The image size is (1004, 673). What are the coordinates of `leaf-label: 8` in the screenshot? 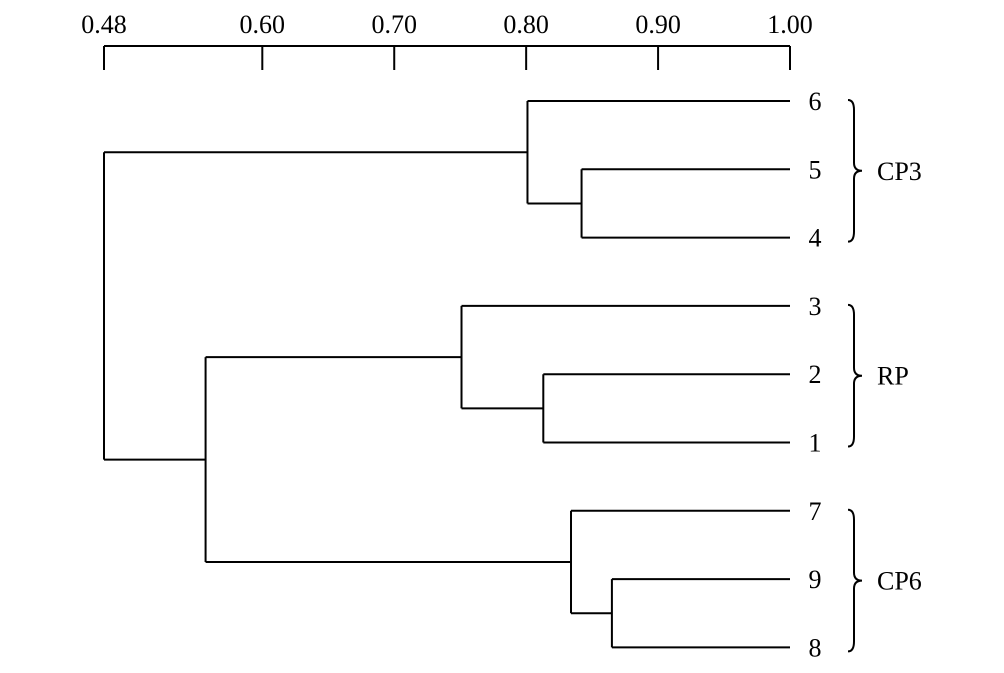 It's located at (815, 647).